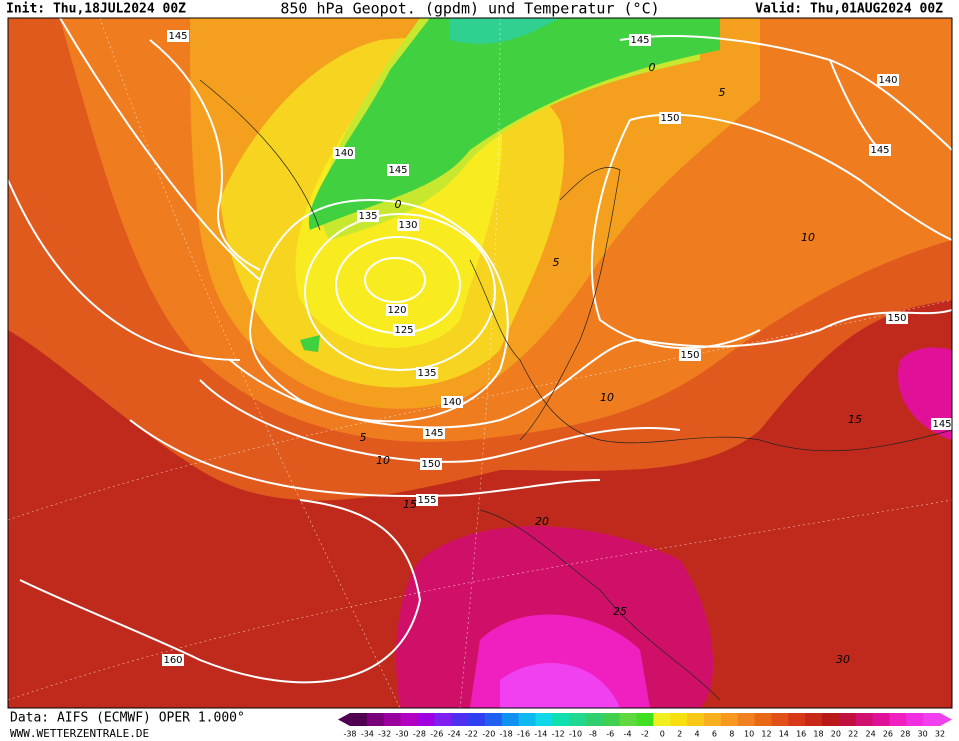 The width and height of the screenshot is (959, 741). Describe the element at coordinates (645, 734) in the screenshot. I see `color-bar-label: -2` at that location.